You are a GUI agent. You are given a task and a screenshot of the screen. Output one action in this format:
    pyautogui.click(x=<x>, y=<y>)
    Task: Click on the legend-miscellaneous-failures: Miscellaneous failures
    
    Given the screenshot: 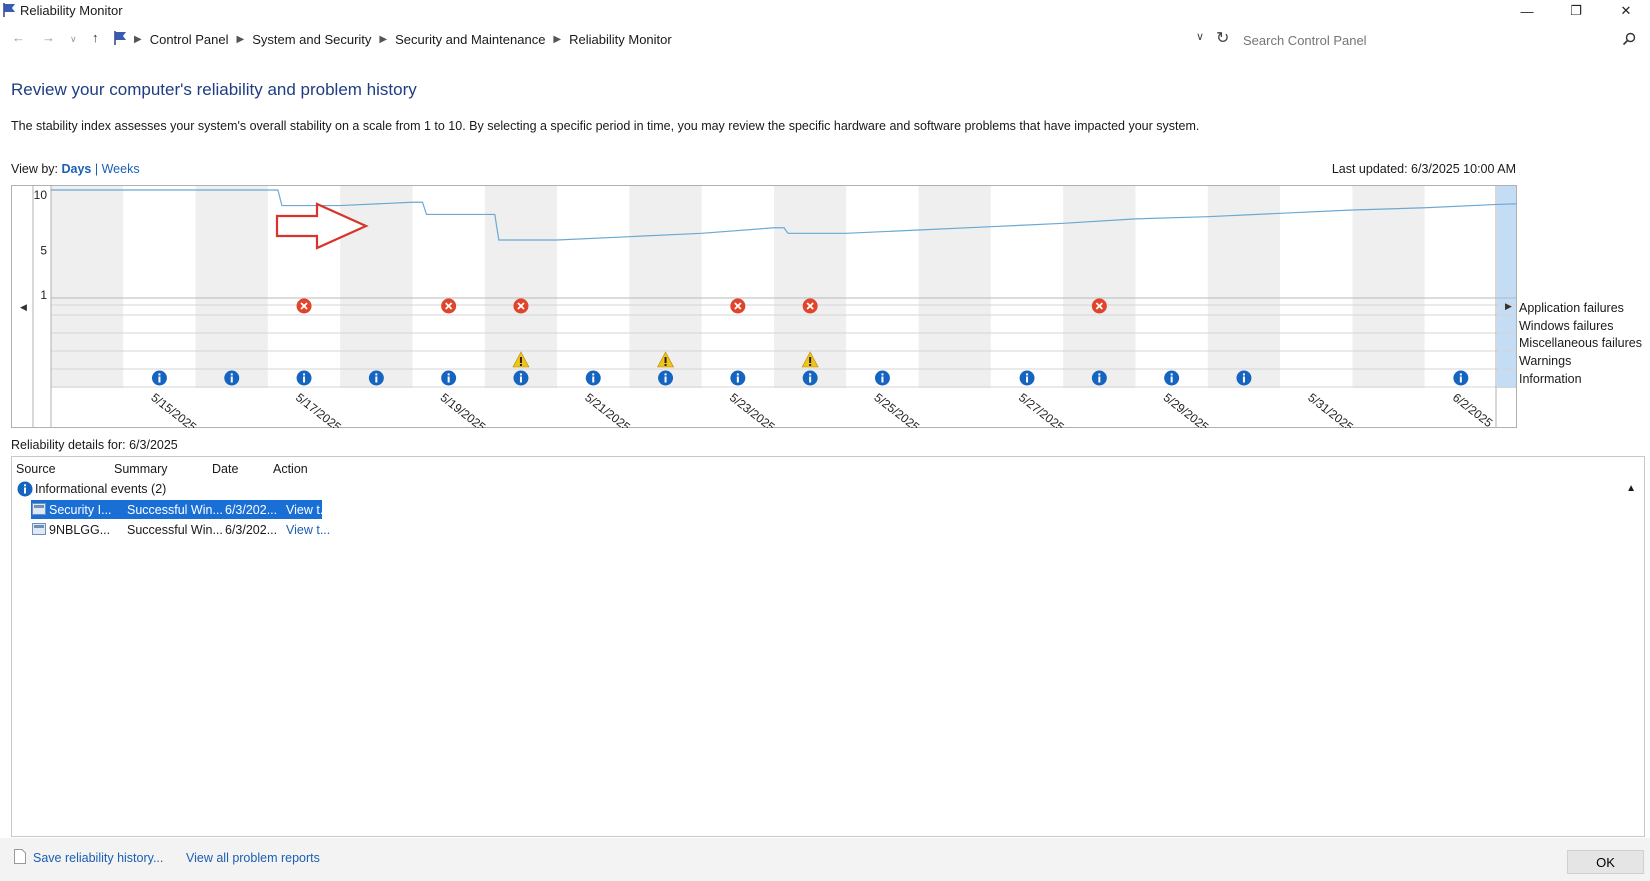 What is the action you would take?
    pyautogui.click(x=1580, y=343)
    